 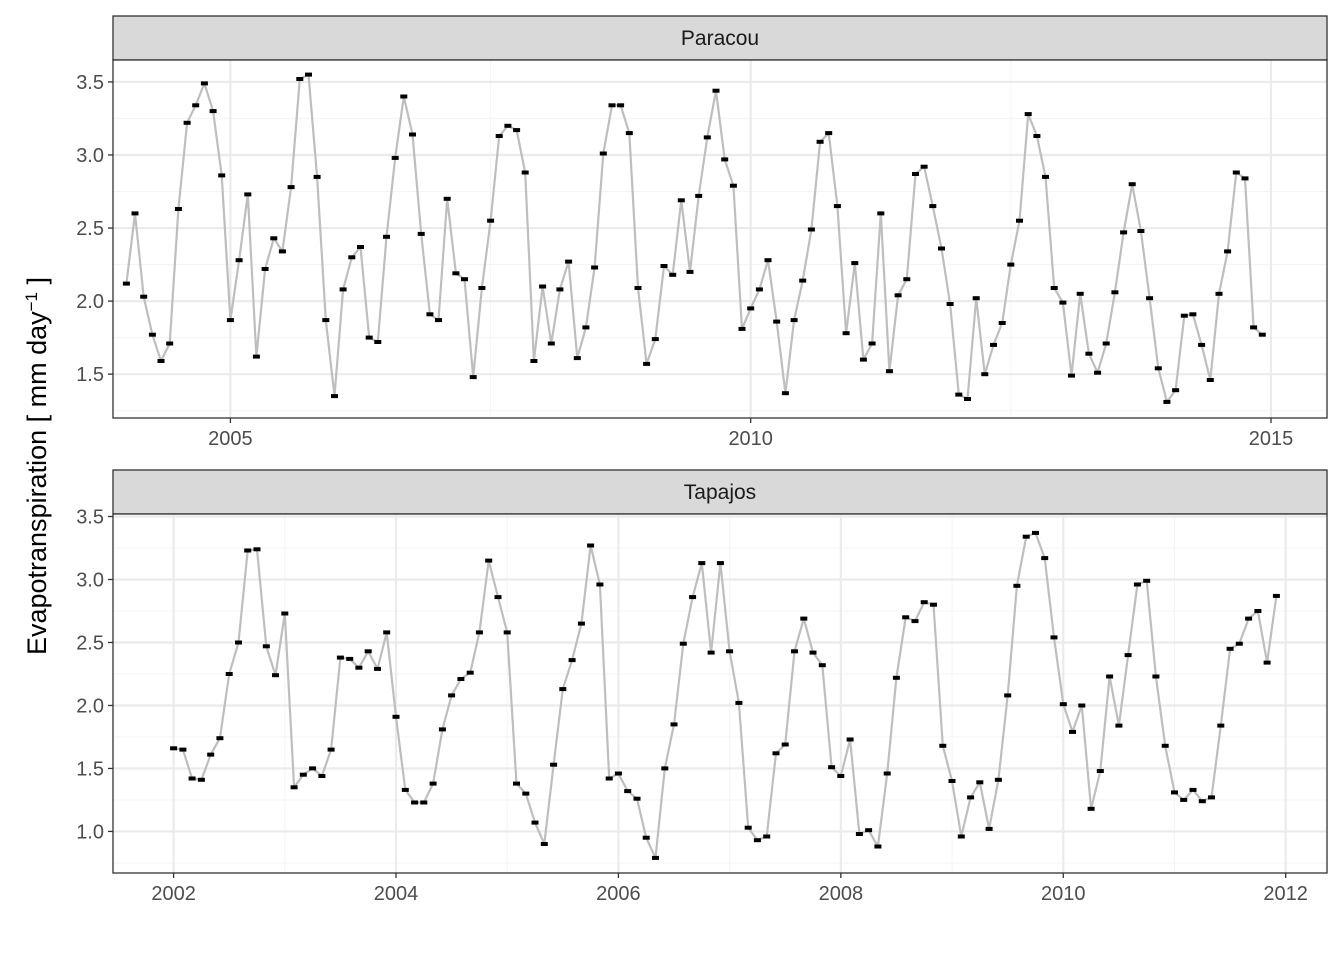 I want to click on x-tick-label: 2015, so click(x=1271, y=439).